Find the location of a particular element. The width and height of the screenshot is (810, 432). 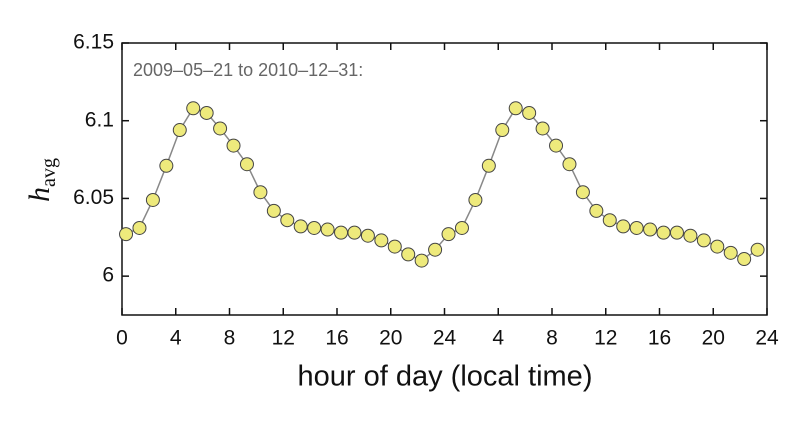

annotation: 2009–05–21 to 2010–12–31: is located at coordinates (248, 70).